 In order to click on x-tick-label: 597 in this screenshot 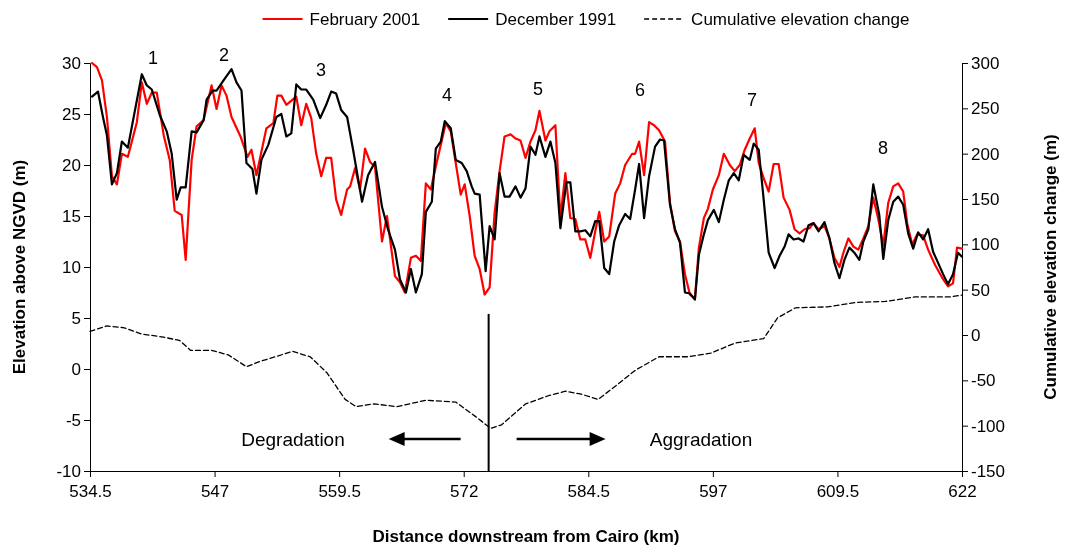, I will do `click(713, 491)`.